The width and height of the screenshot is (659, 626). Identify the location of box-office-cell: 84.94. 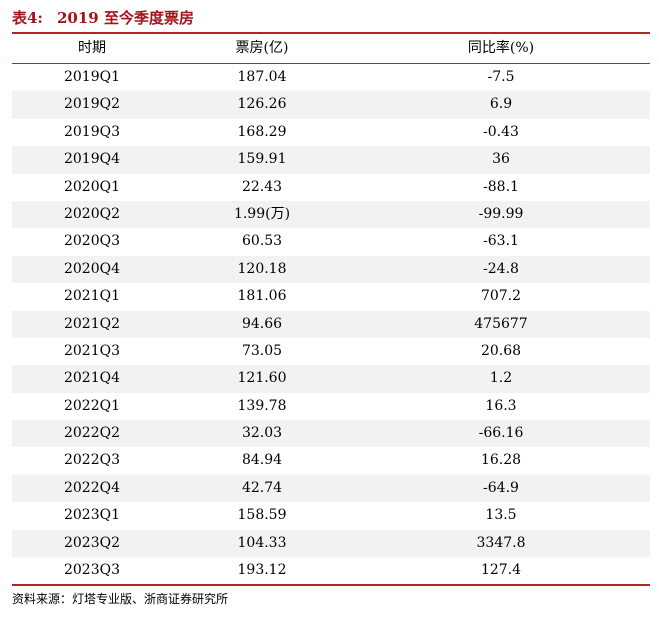
(262, 460).